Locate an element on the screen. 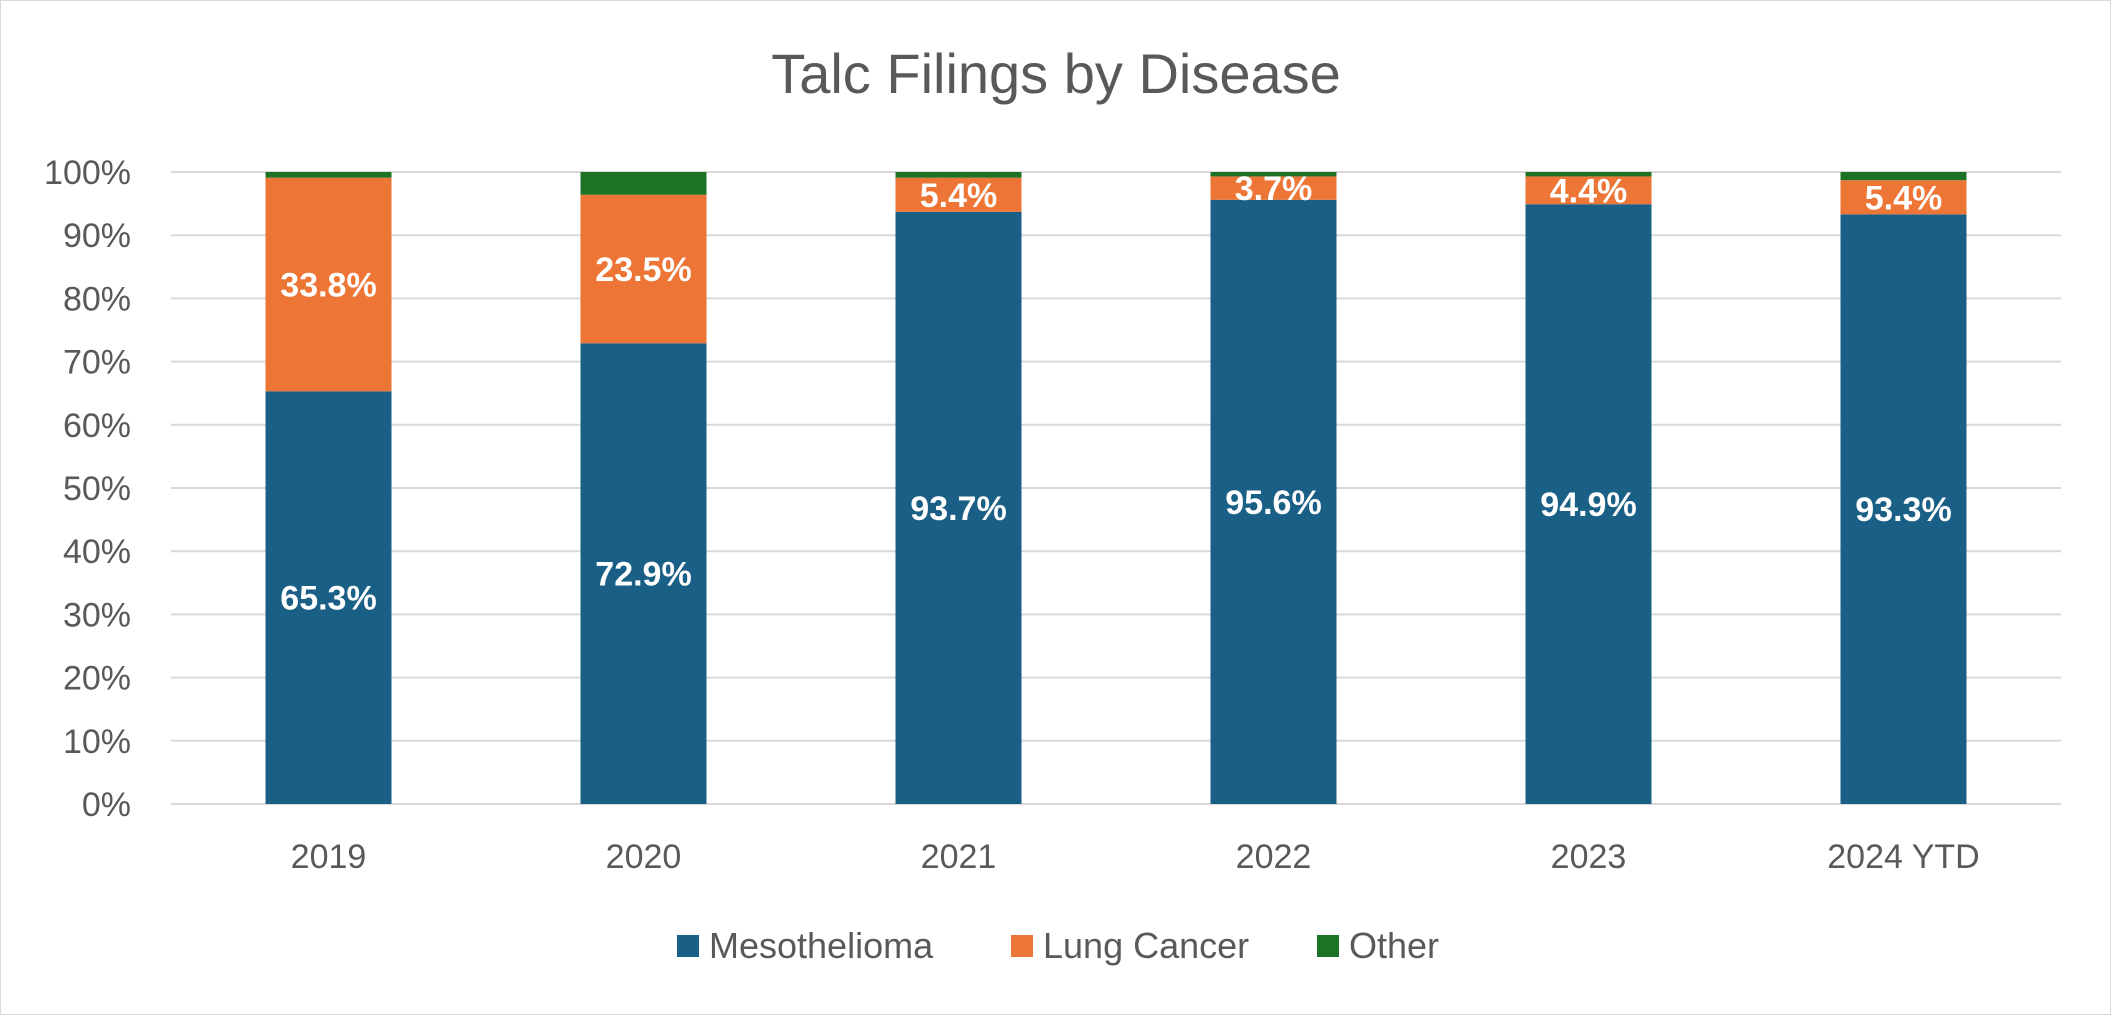 The width and height of the screenshot is (2111, 1016). y-tick-label: 80% is located at coordinates (97, 299).